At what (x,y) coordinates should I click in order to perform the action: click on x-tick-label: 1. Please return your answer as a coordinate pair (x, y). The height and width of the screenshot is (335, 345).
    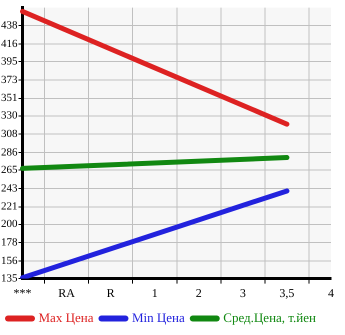
    Looking at the image, I should click on (155, 293).